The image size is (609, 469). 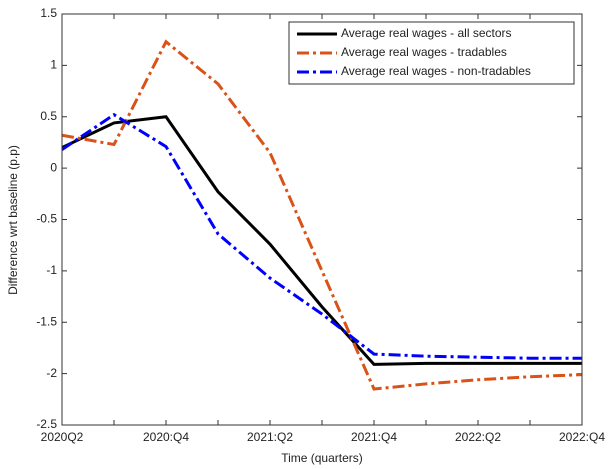 I want to click on y-tick-label: 0.5, so click(x=48, y=116).